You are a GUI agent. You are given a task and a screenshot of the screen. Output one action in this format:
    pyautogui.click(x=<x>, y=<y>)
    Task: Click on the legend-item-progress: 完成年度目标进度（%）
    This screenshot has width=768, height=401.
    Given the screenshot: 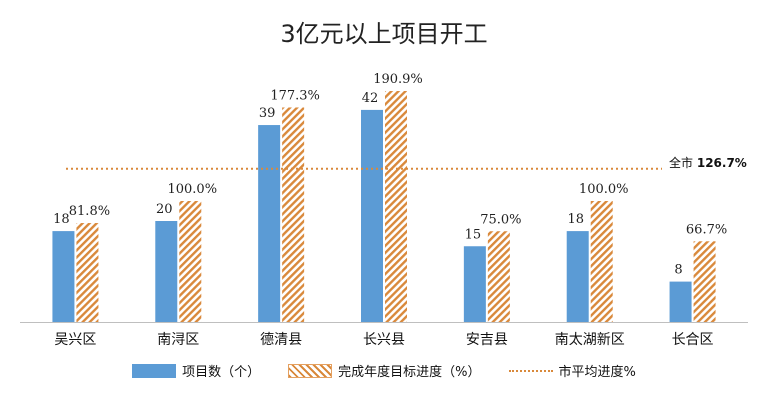 What is the action you would take?
    pyautogui.click(x=384, y=370)
    